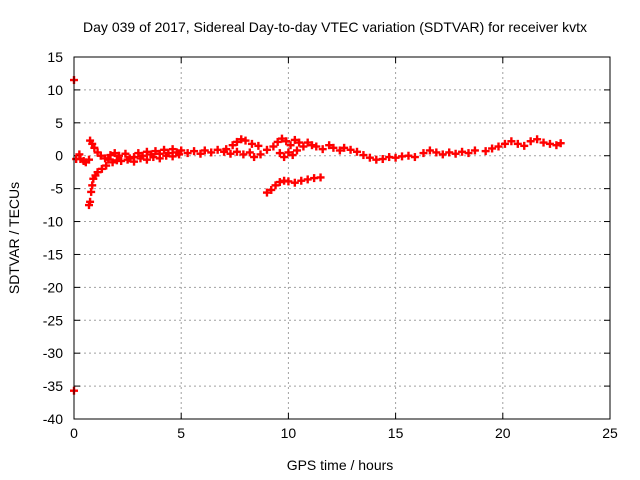 The width and height of the screenshot is (640, 480). I want to click on y-tick-label: -30, so click(53, 353).